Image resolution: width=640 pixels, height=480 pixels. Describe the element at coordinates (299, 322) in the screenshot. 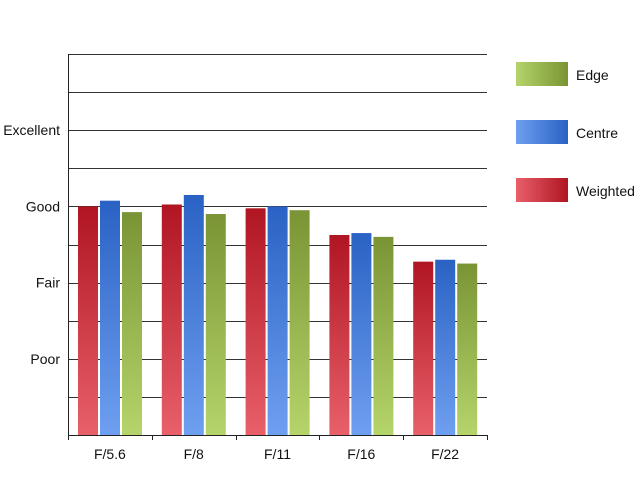

I see `bar-edge-f11` at that location.